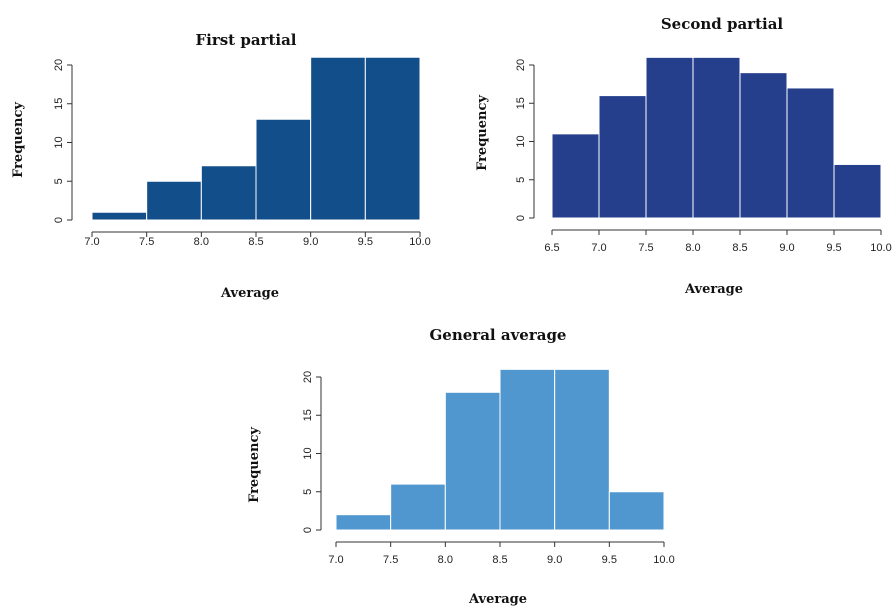 Image resolution: width=894 pixels, height=606 pixels. Describe the element at coordinates (498, 335) in the screenshot. I see `chart-title: General average` at that location.